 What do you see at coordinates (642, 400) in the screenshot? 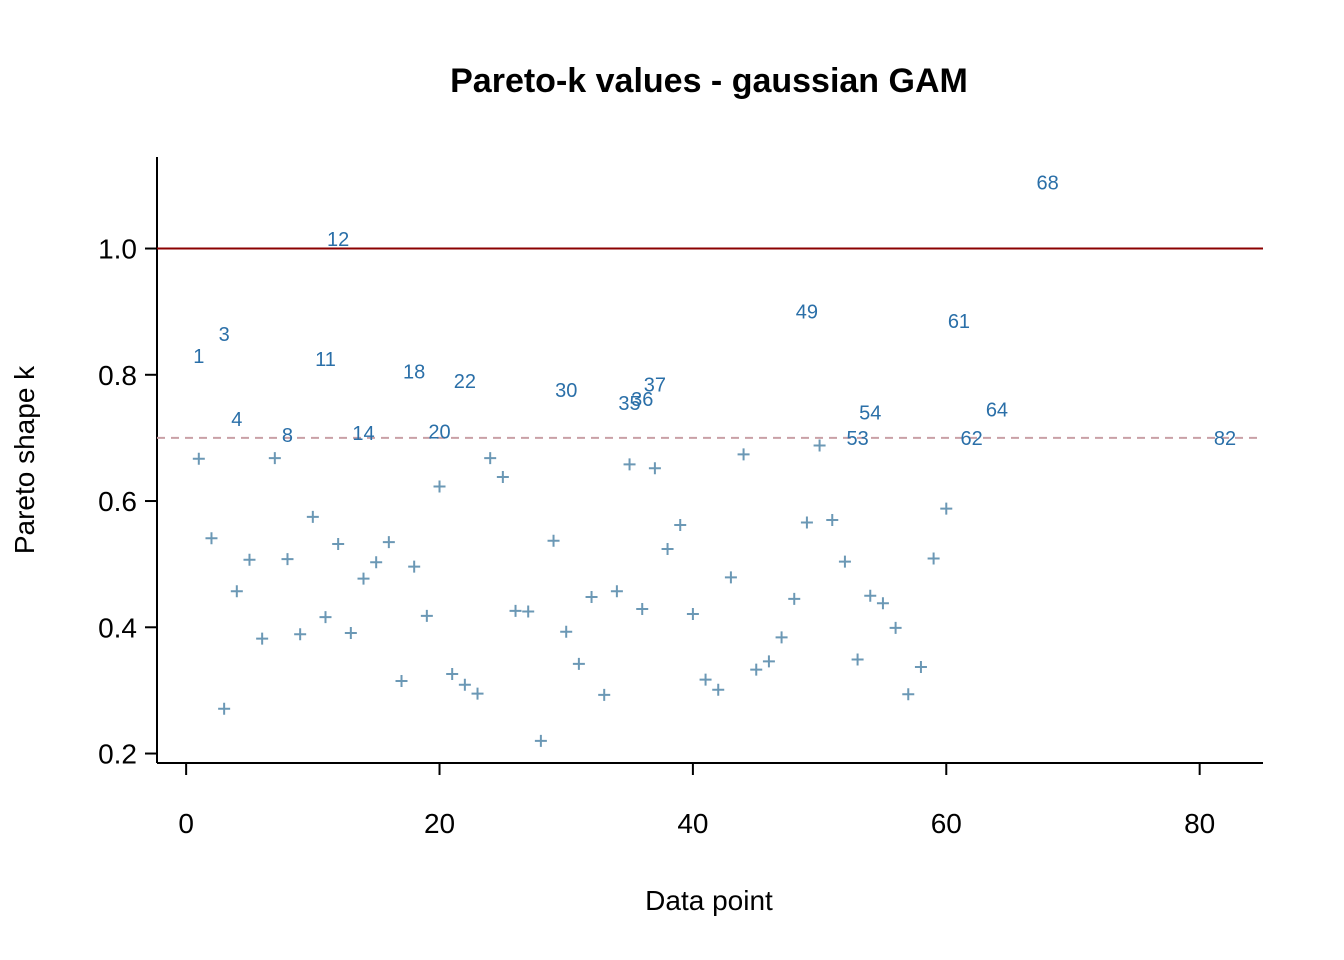
I see `data-point-label: 36` at bounding box center [642, 400].